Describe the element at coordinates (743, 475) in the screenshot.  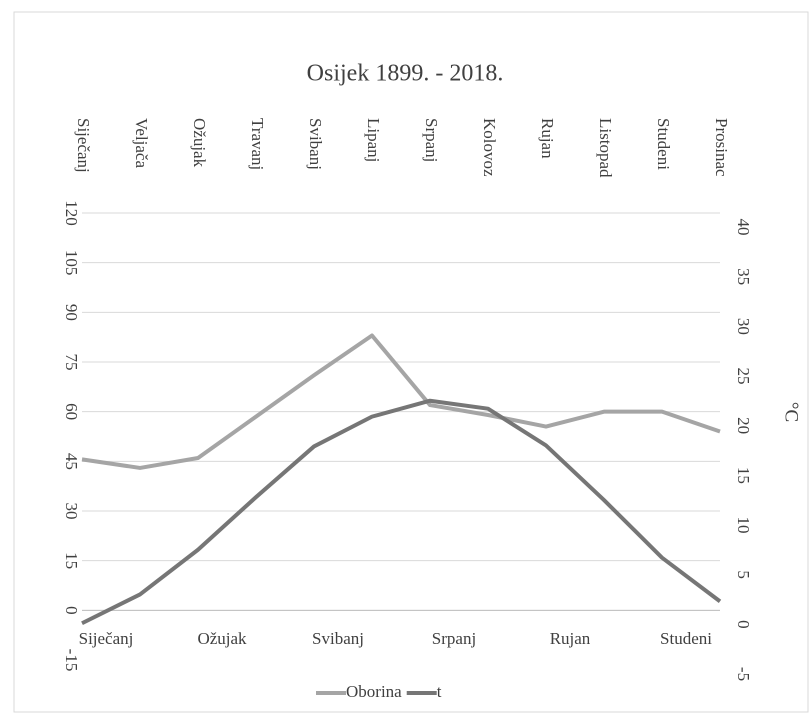
I see `y2-tick-label: 15` at that location.